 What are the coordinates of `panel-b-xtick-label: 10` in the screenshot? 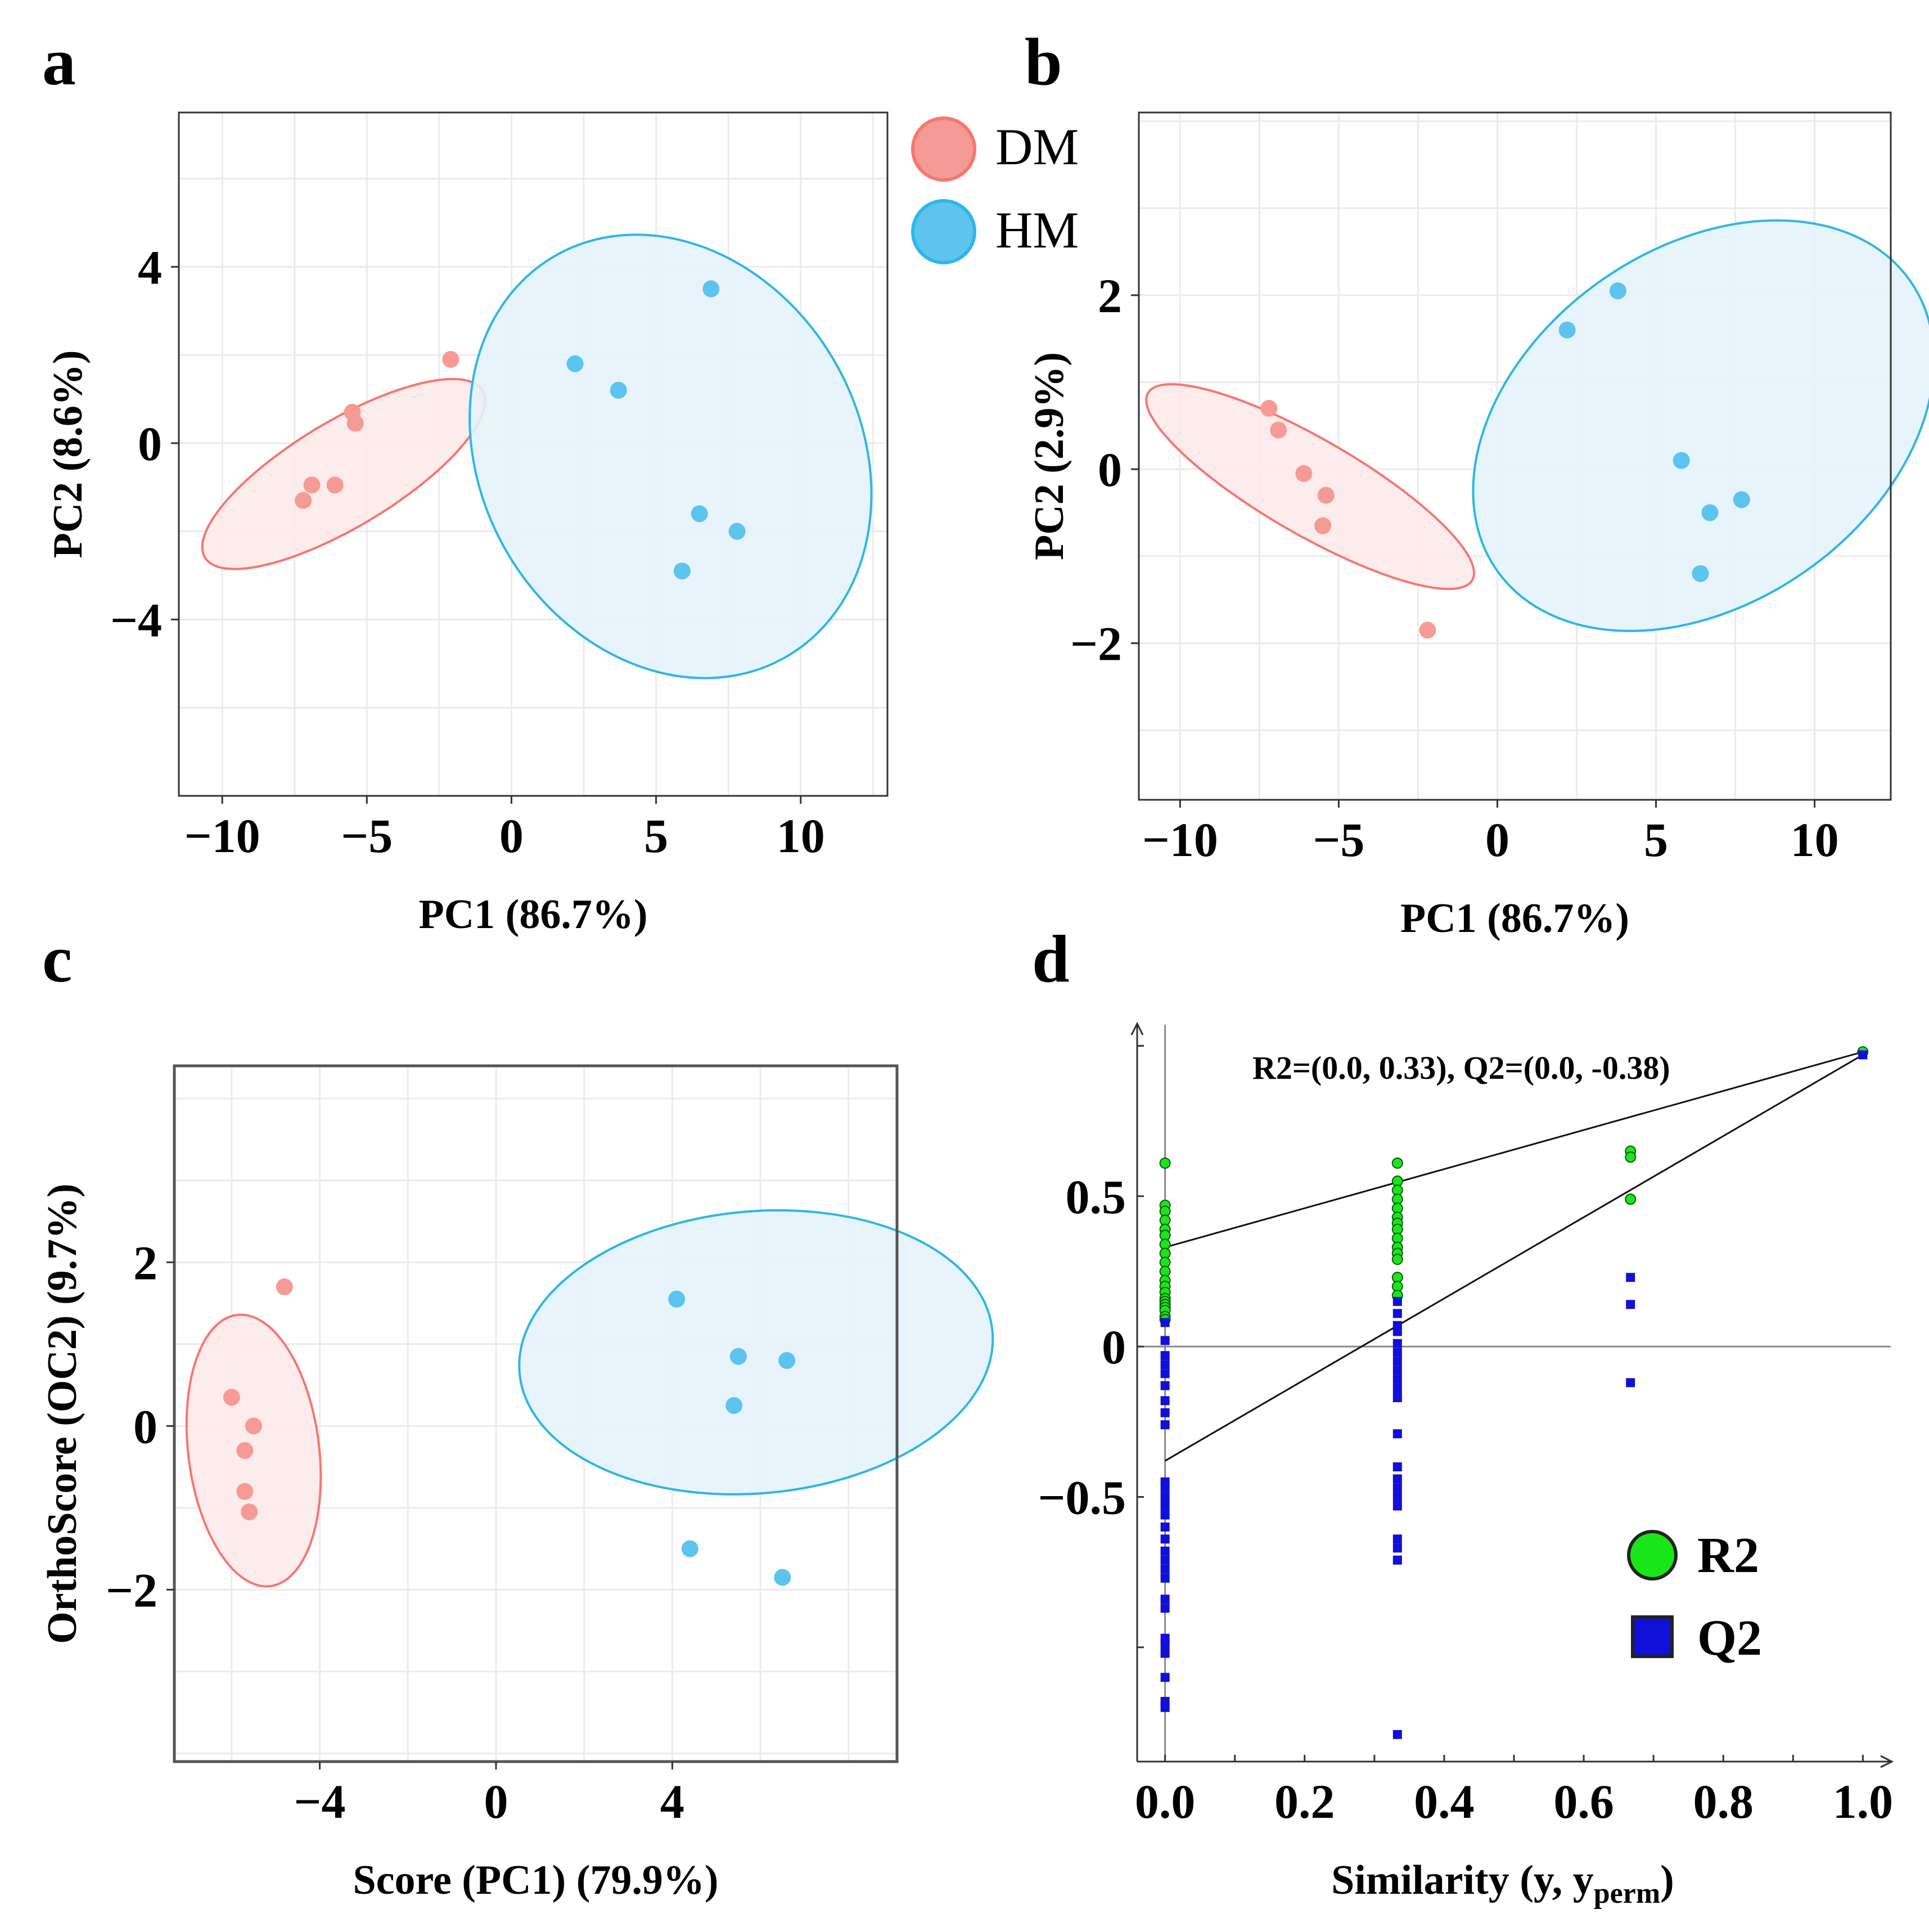 It's located at (1815, 840).